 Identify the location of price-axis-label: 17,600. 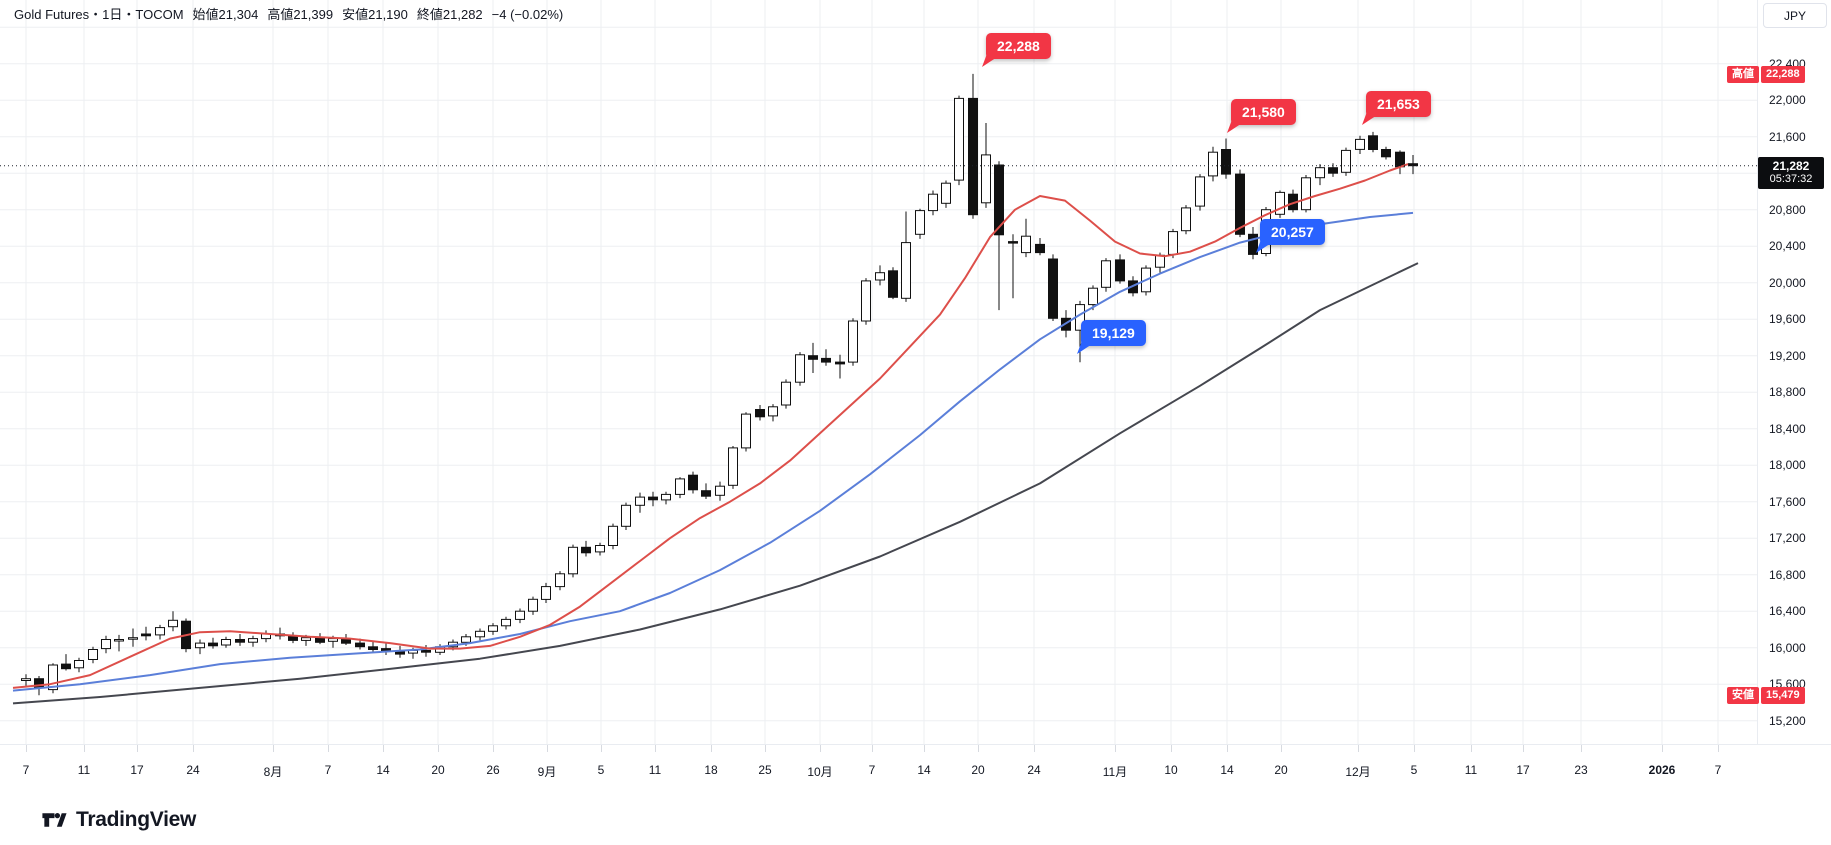
(1787, 502).